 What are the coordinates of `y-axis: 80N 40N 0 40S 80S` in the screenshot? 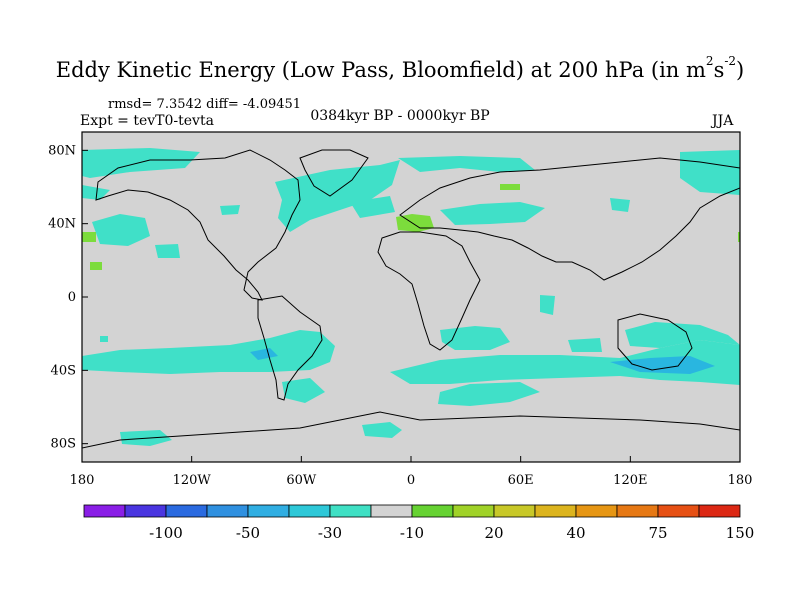 It's located at (68, 297).